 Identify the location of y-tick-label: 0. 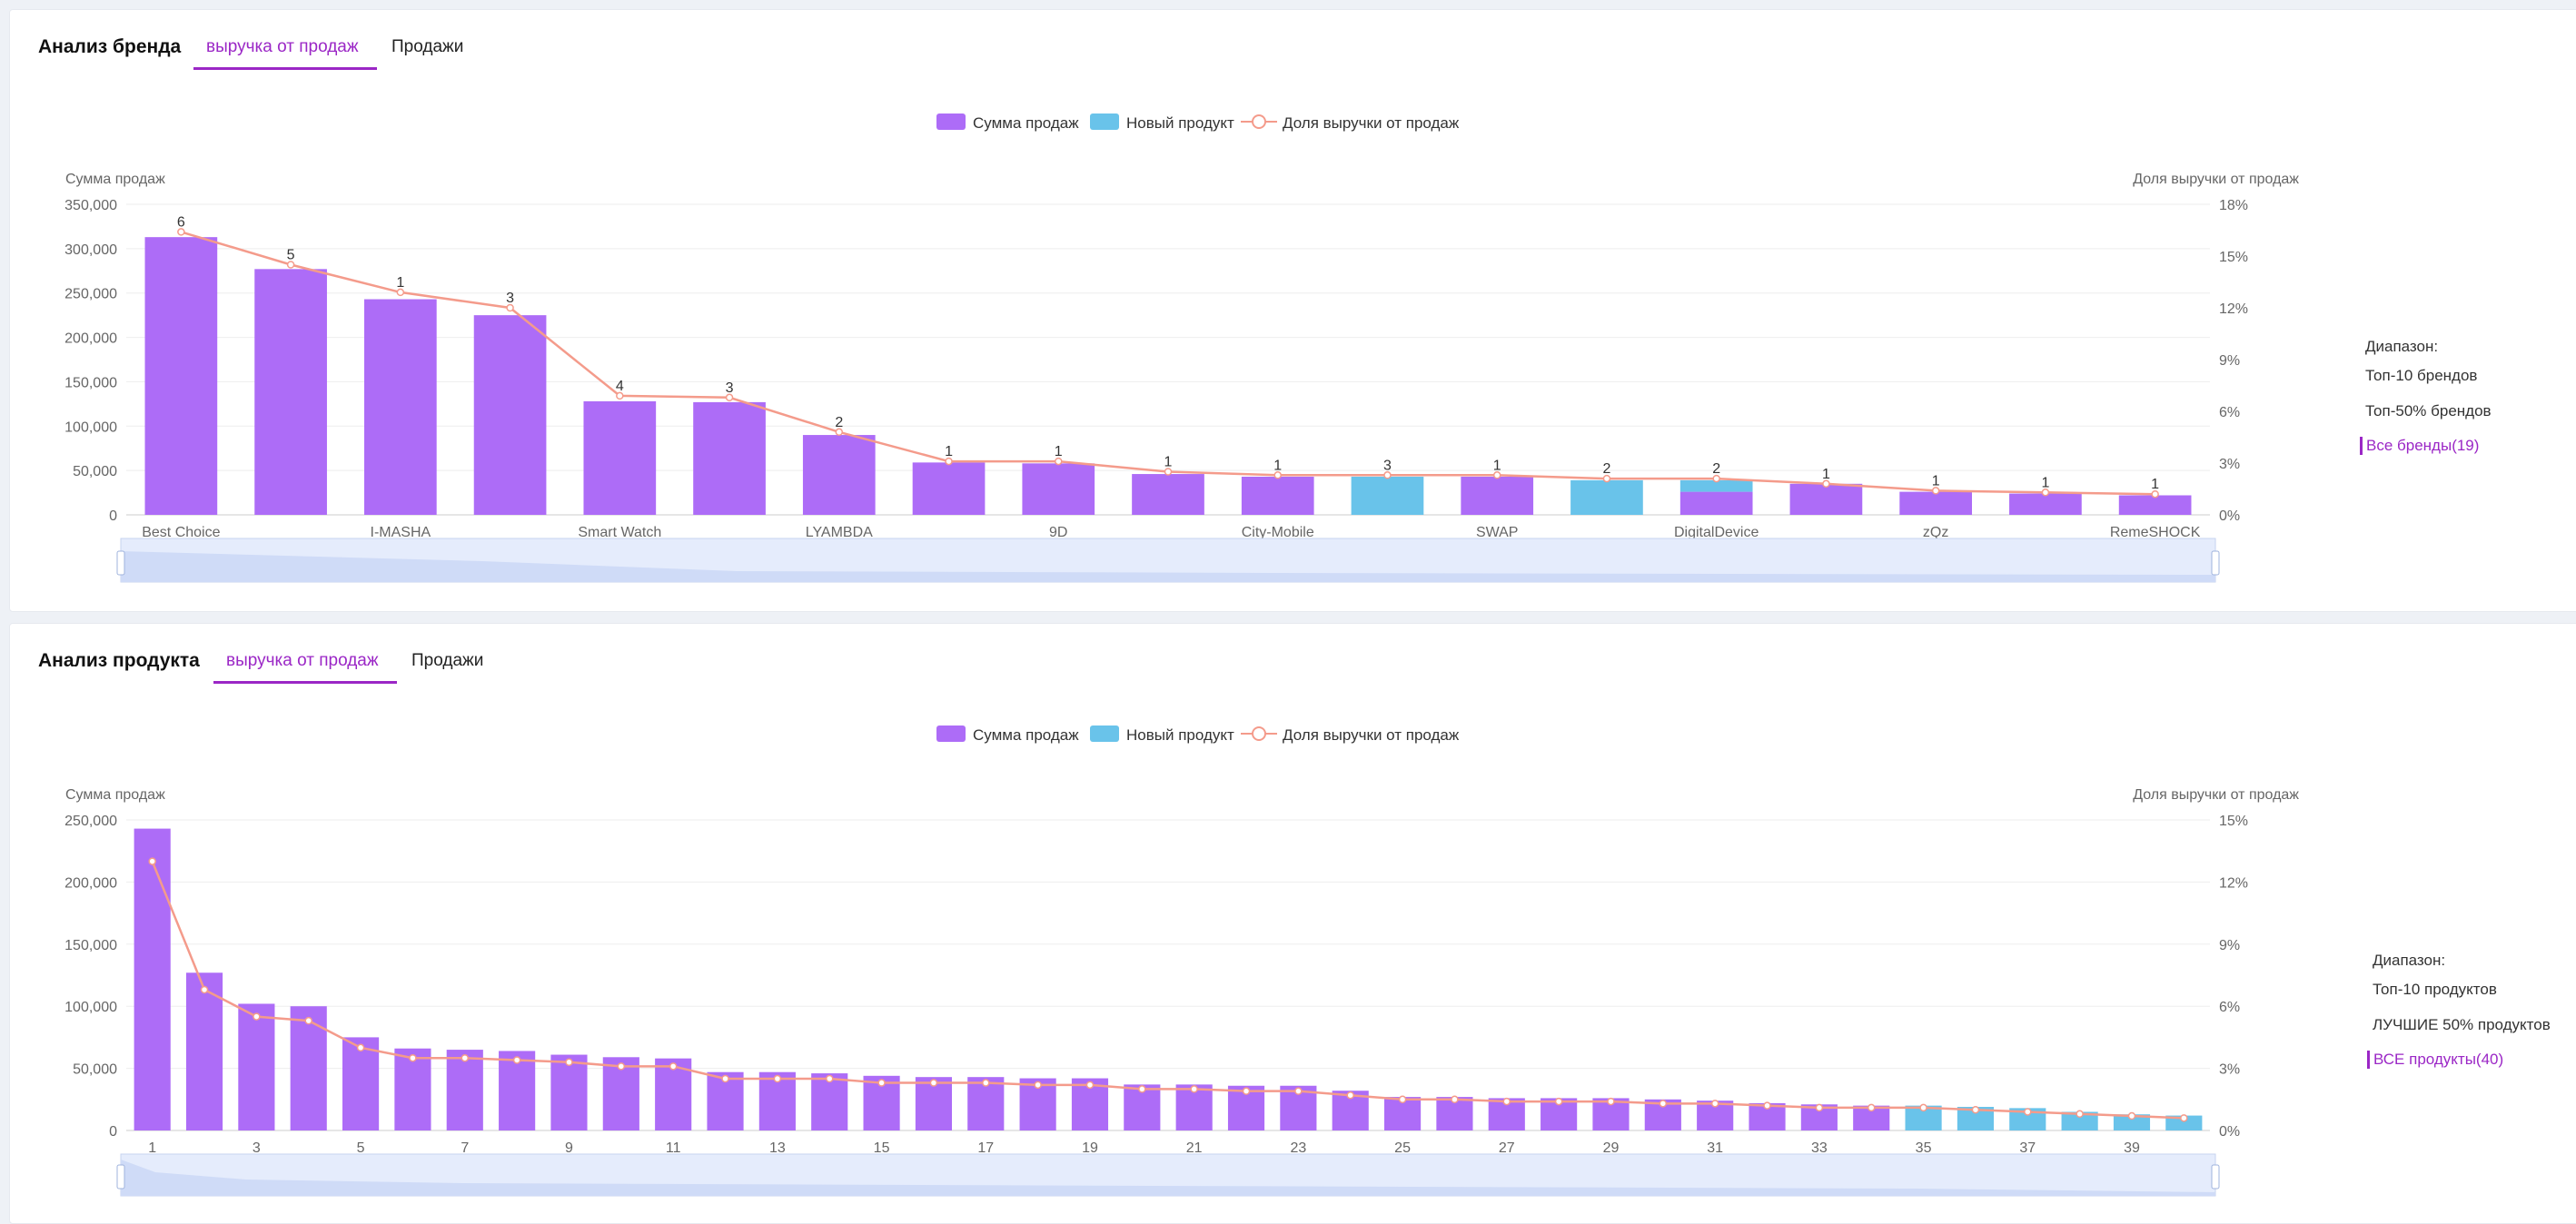
(113, 516).